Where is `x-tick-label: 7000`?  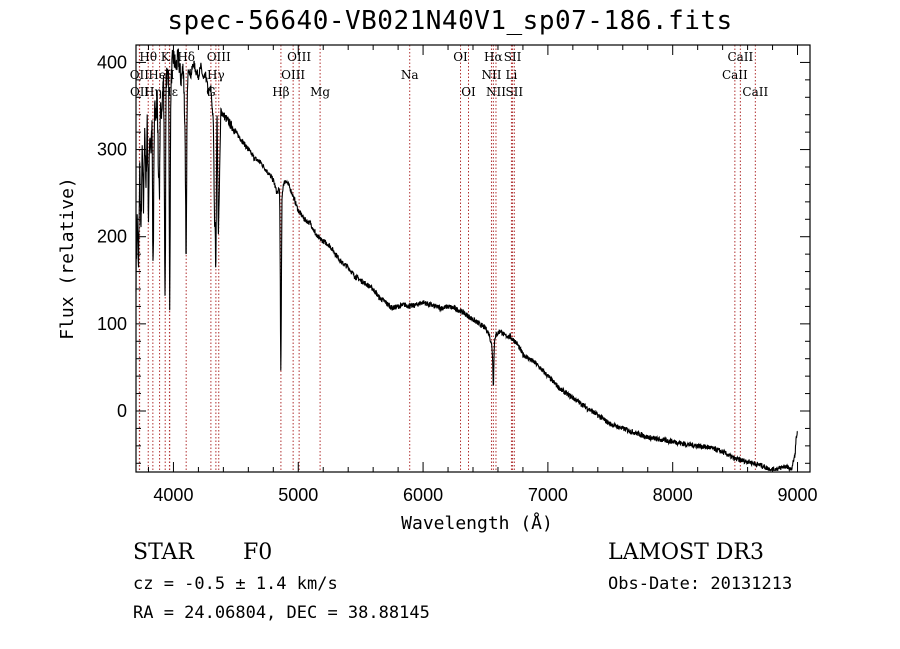
x-tick-label: 7000 is located at coordinates (548, 495).